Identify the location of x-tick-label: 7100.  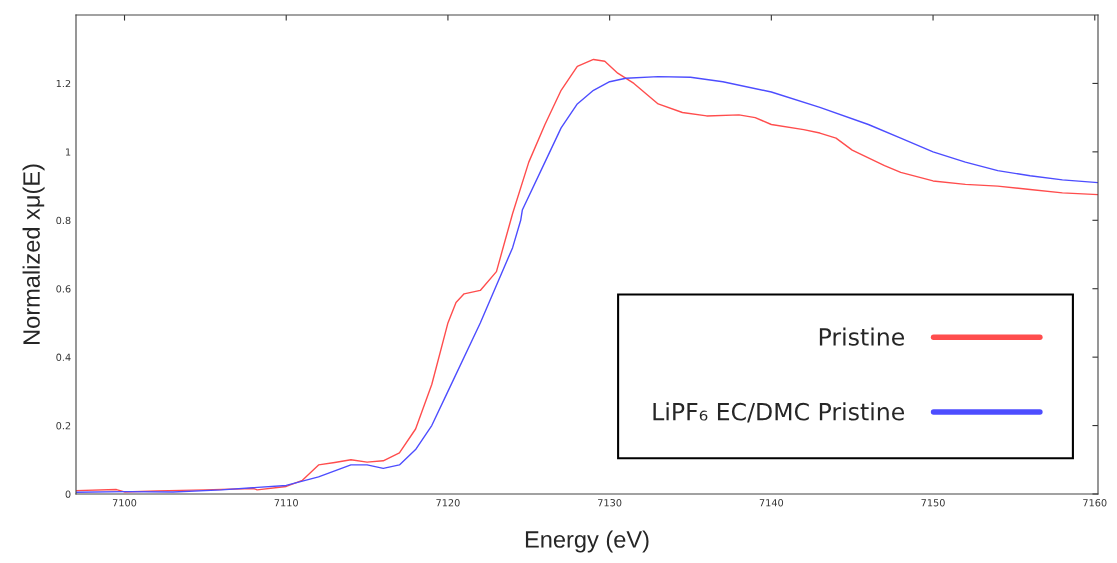
(124, 503).